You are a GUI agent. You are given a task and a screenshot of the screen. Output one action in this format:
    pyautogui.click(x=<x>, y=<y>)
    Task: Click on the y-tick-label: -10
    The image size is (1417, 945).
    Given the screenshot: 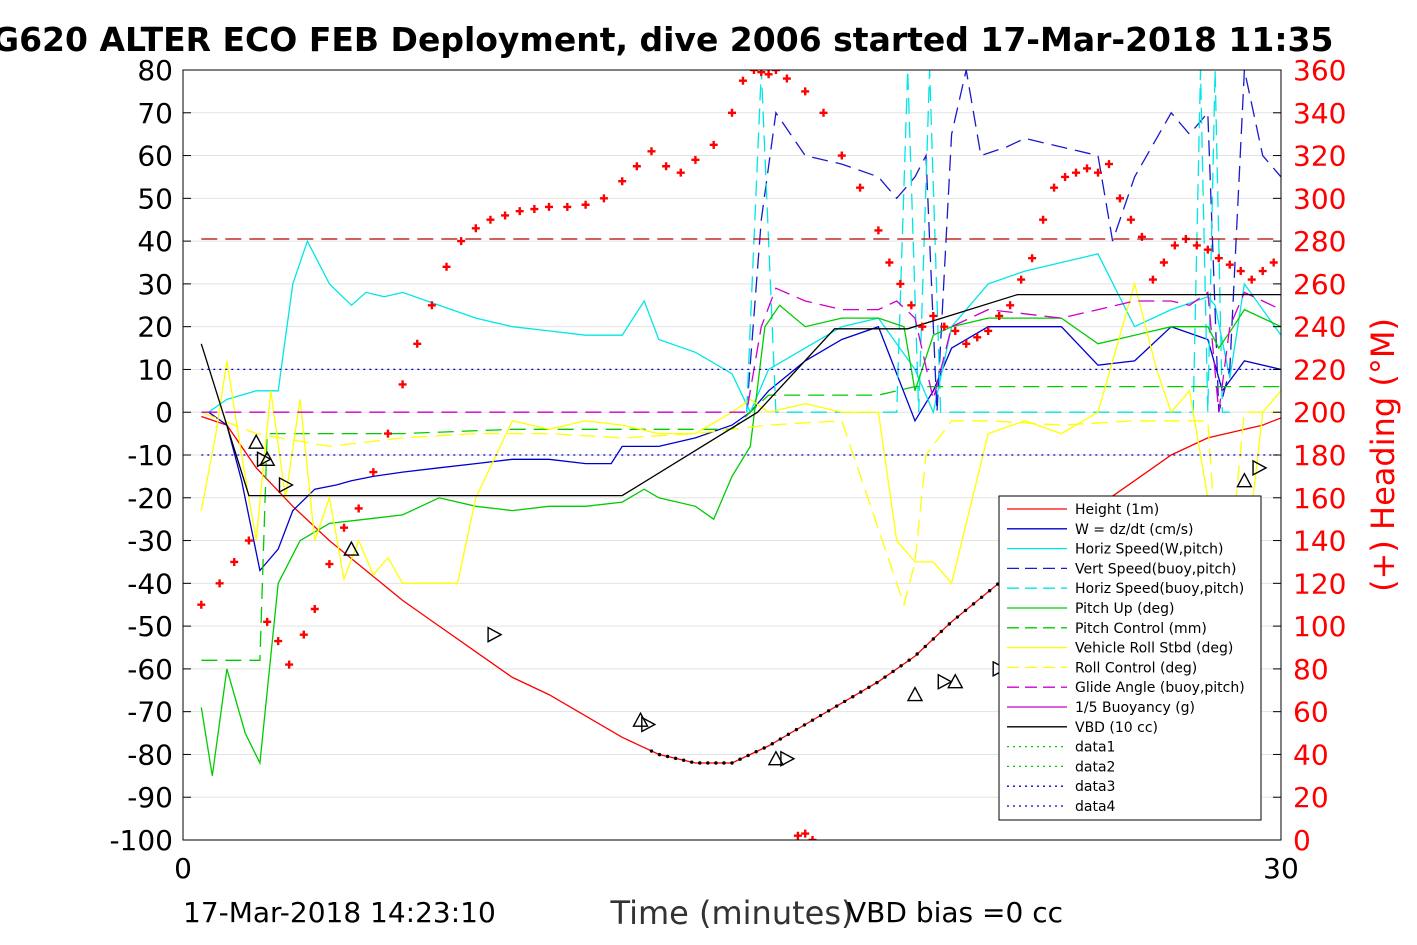 What is the action you would take?
    pyautogui.click(x=150, y=455)
    